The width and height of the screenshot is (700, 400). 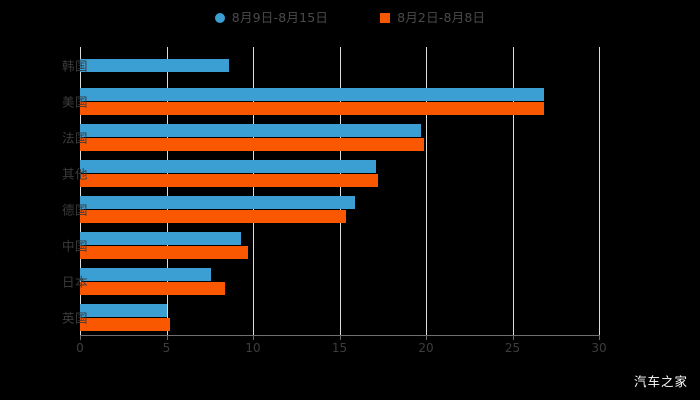 What do you see at coordinates (280, 17) in the screenshot?
I see `legend-label-series1: 8月9日-8月15日` at bounding box center [280, 17].